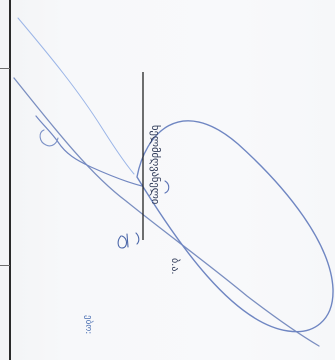 The image size is (335, 360). I want to click on initials-caption: ბ.ა., so click(174, 266).